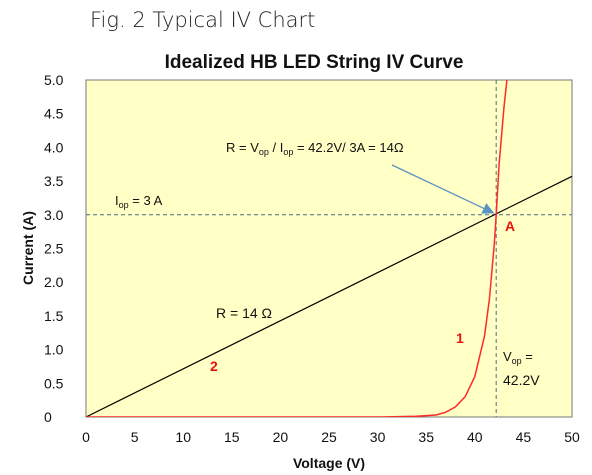  What do you see at coordinates (572, 437) in the screenshot?
I see `x-tick-label: 50` at bounding box center [572, 437].